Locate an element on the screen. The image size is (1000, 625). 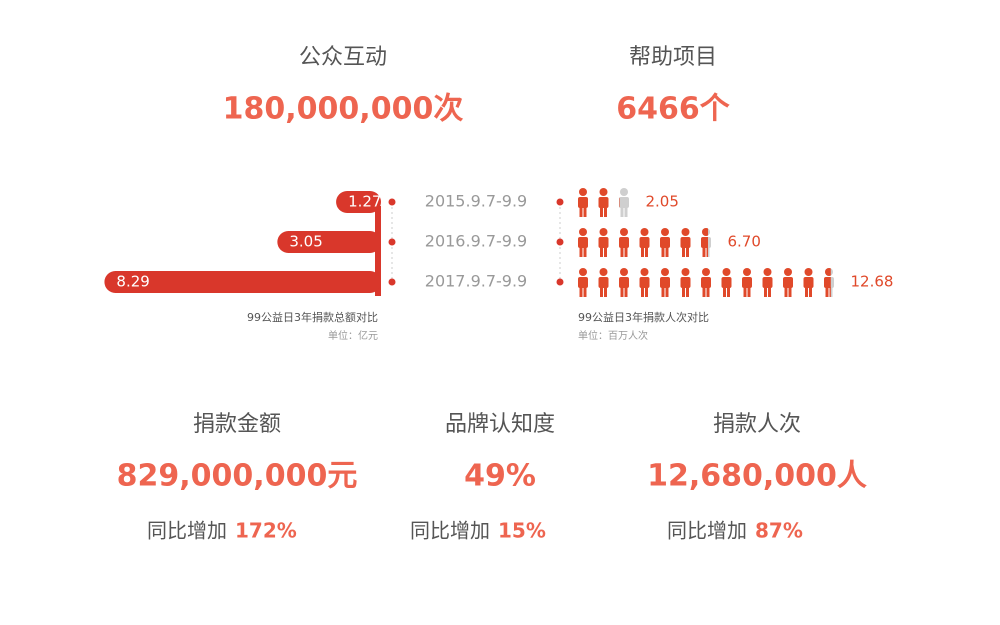
category-label: 2015.9.7-9.9 is located at coordinates (476, 201).